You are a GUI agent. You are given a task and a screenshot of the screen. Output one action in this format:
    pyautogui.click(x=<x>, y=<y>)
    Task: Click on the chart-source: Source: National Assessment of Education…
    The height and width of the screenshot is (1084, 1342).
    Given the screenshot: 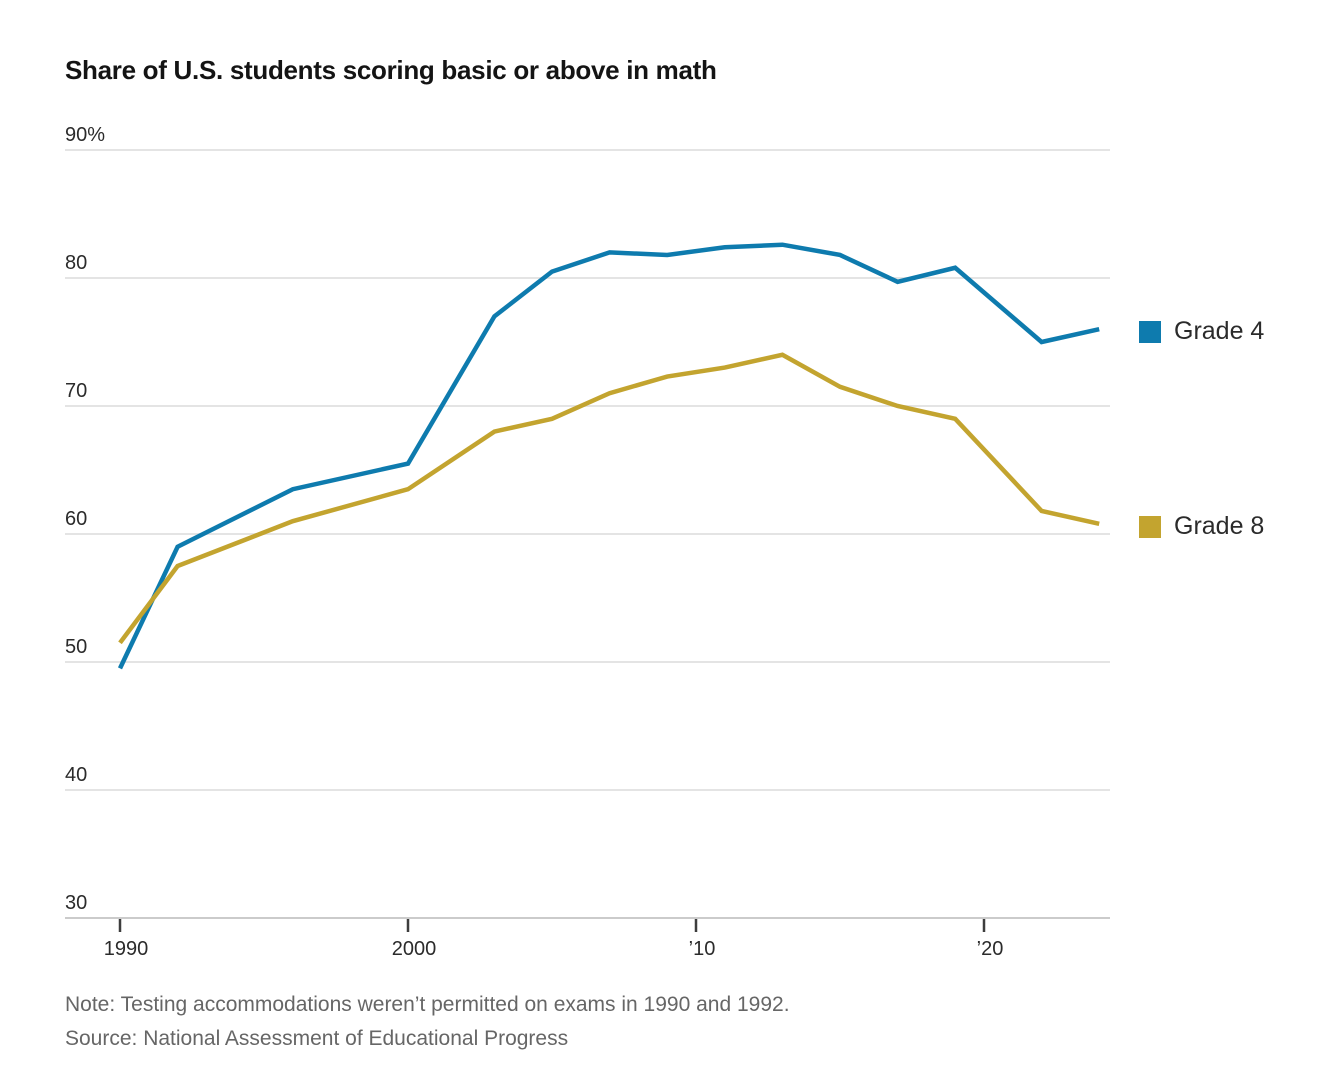 What is the action you would take?
    pyautogui.click(x=317, y=1038)
    